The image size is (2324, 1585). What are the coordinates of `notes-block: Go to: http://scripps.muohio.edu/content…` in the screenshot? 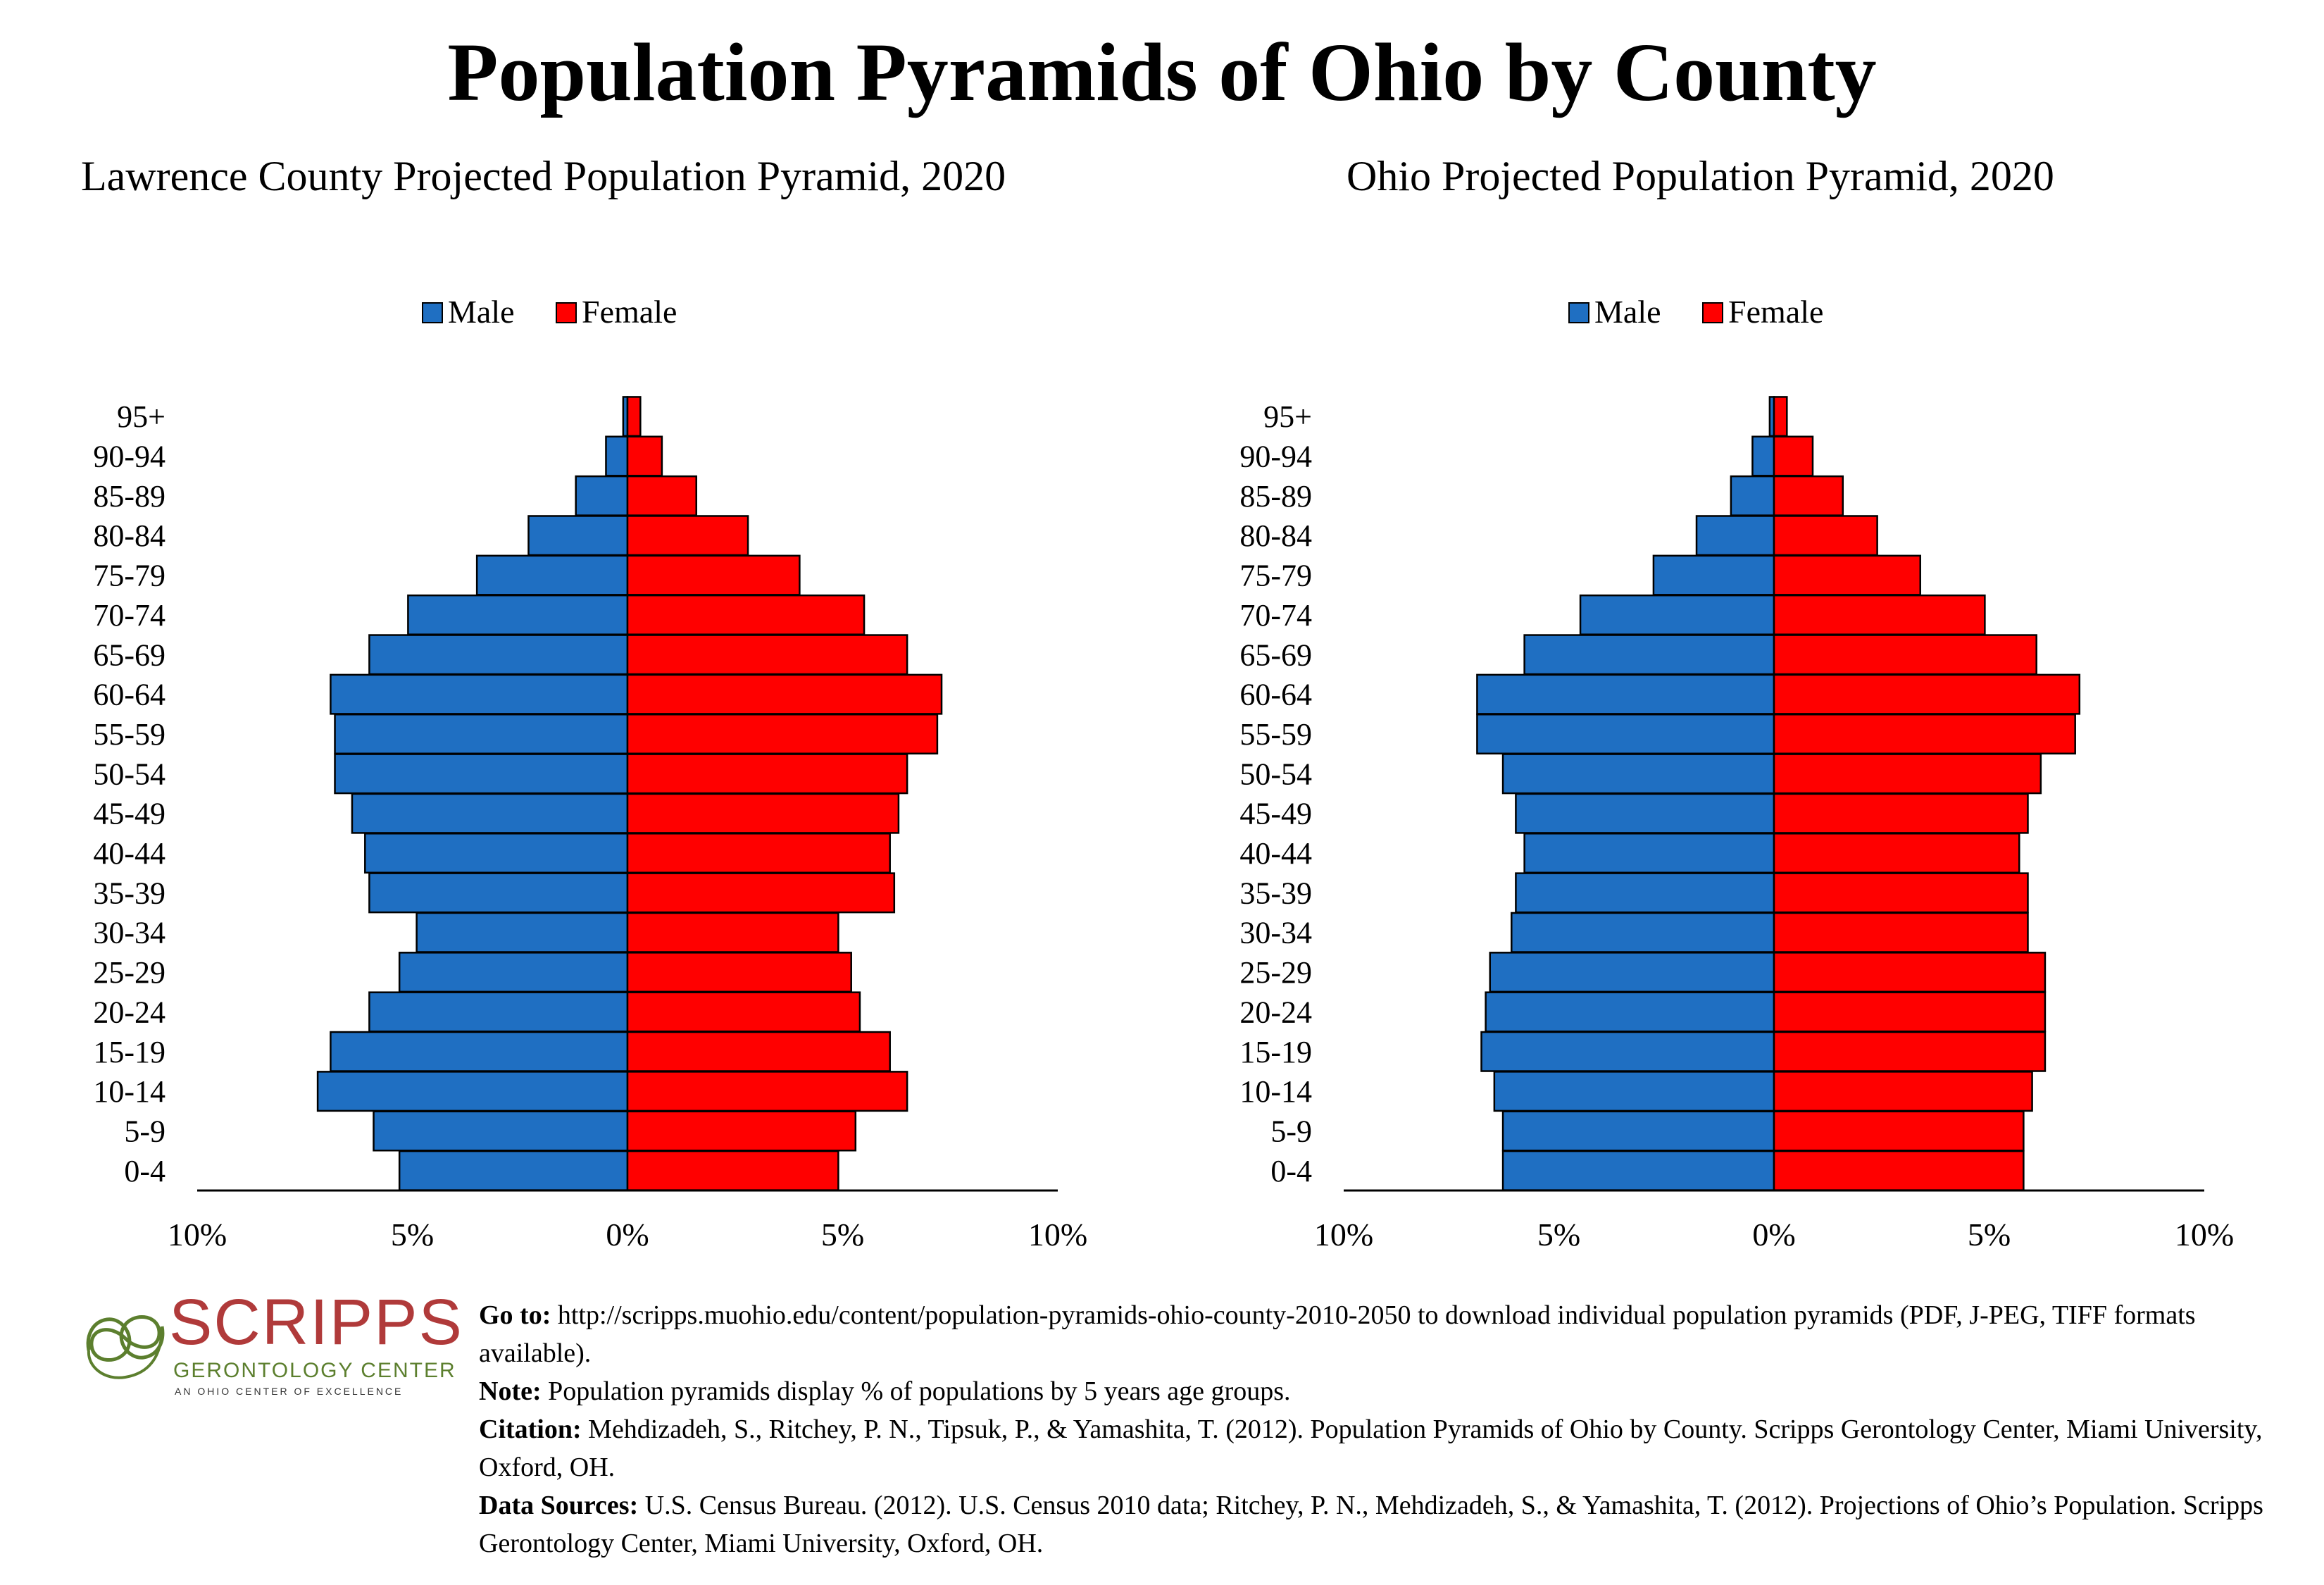 It's located at (1394, 1429).